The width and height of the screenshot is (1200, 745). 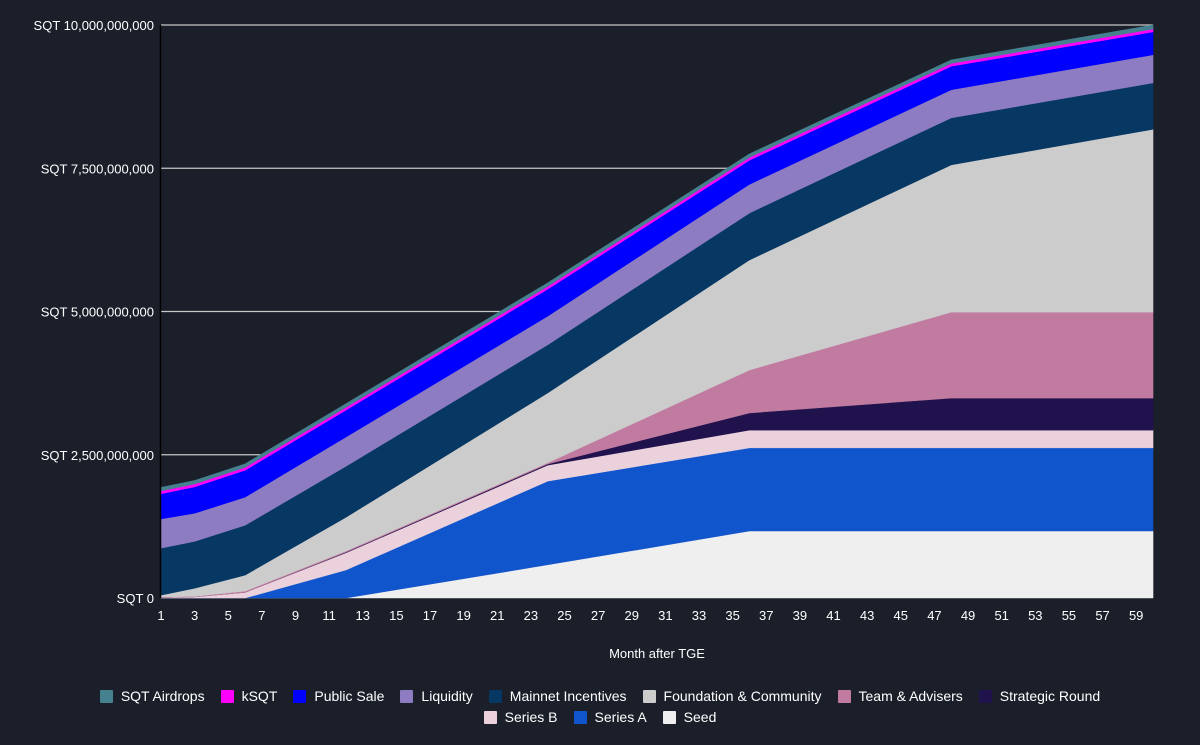 What do you see at coordinates (800, 615) in the screenshot?
I see `x-tick-label: 39` at bounding box center [800, 615].